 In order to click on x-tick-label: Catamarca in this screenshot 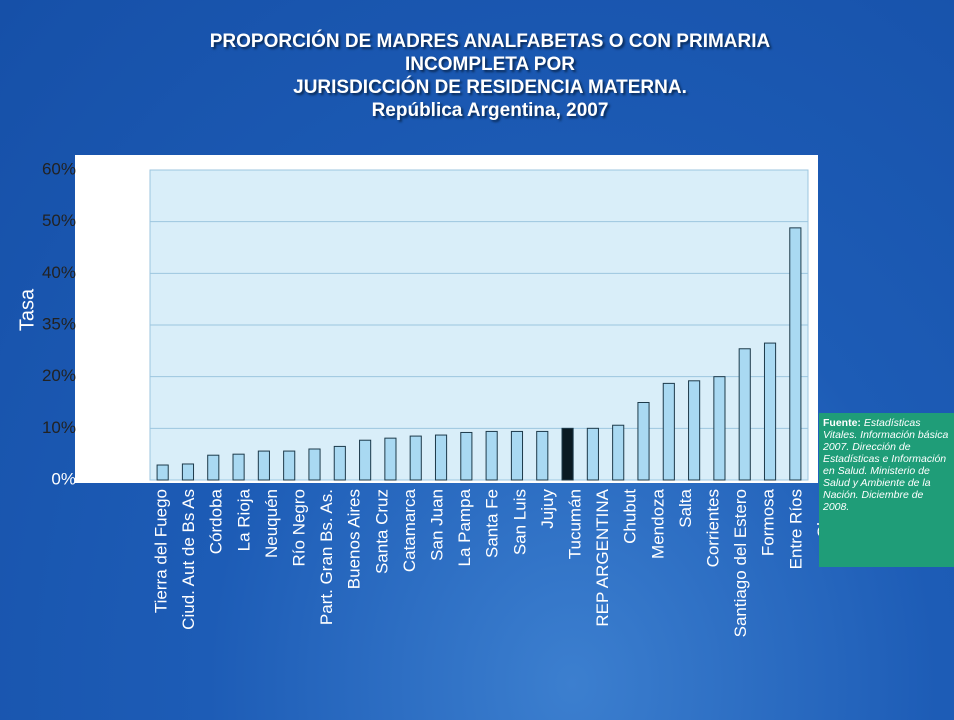, I will do `click(409, 530)`.